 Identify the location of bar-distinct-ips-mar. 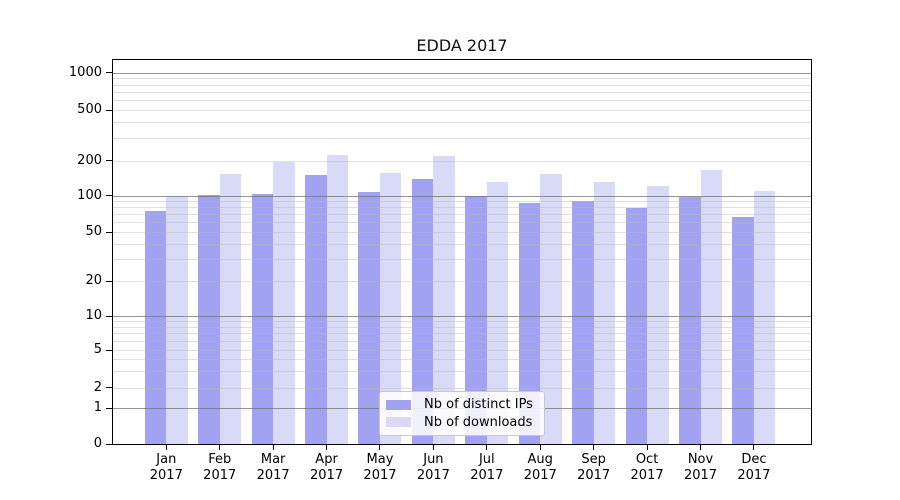
(262, 319).